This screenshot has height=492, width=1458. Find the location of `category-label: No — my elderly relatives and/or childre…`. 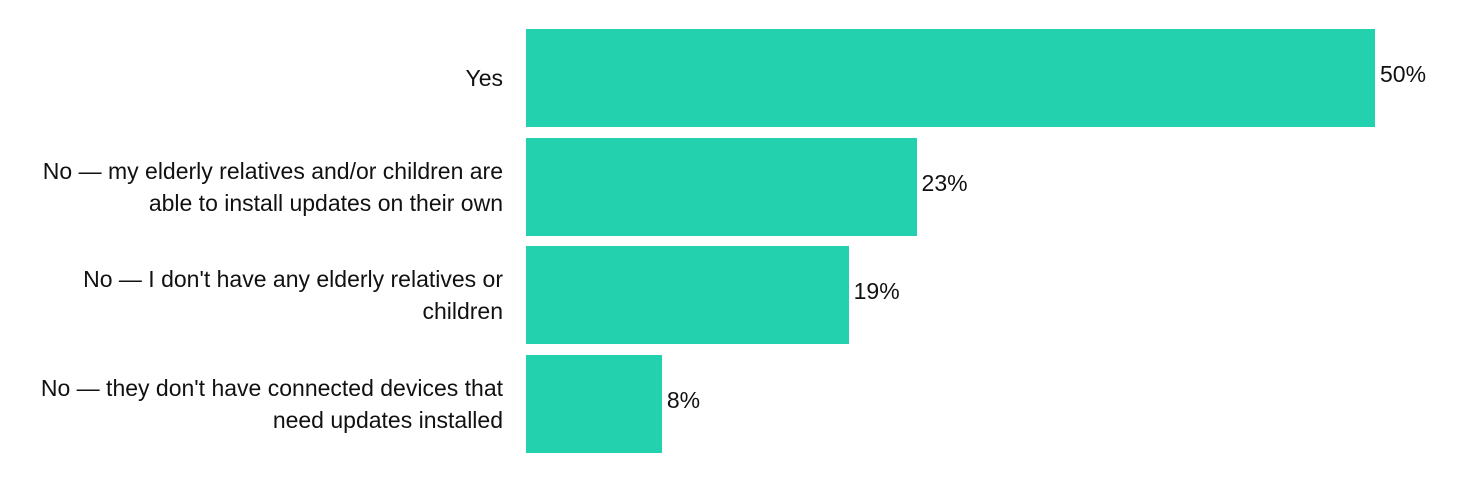

category-label: No — my elderly relatives and/or childre… is located at coordinates (263, 187).